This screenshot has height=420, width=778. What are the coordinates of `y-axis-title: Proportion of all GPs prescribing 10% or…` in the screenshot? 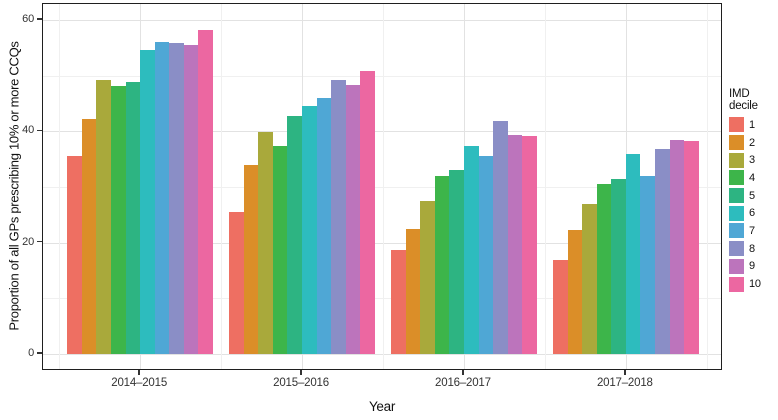 It's located at (14, 186).